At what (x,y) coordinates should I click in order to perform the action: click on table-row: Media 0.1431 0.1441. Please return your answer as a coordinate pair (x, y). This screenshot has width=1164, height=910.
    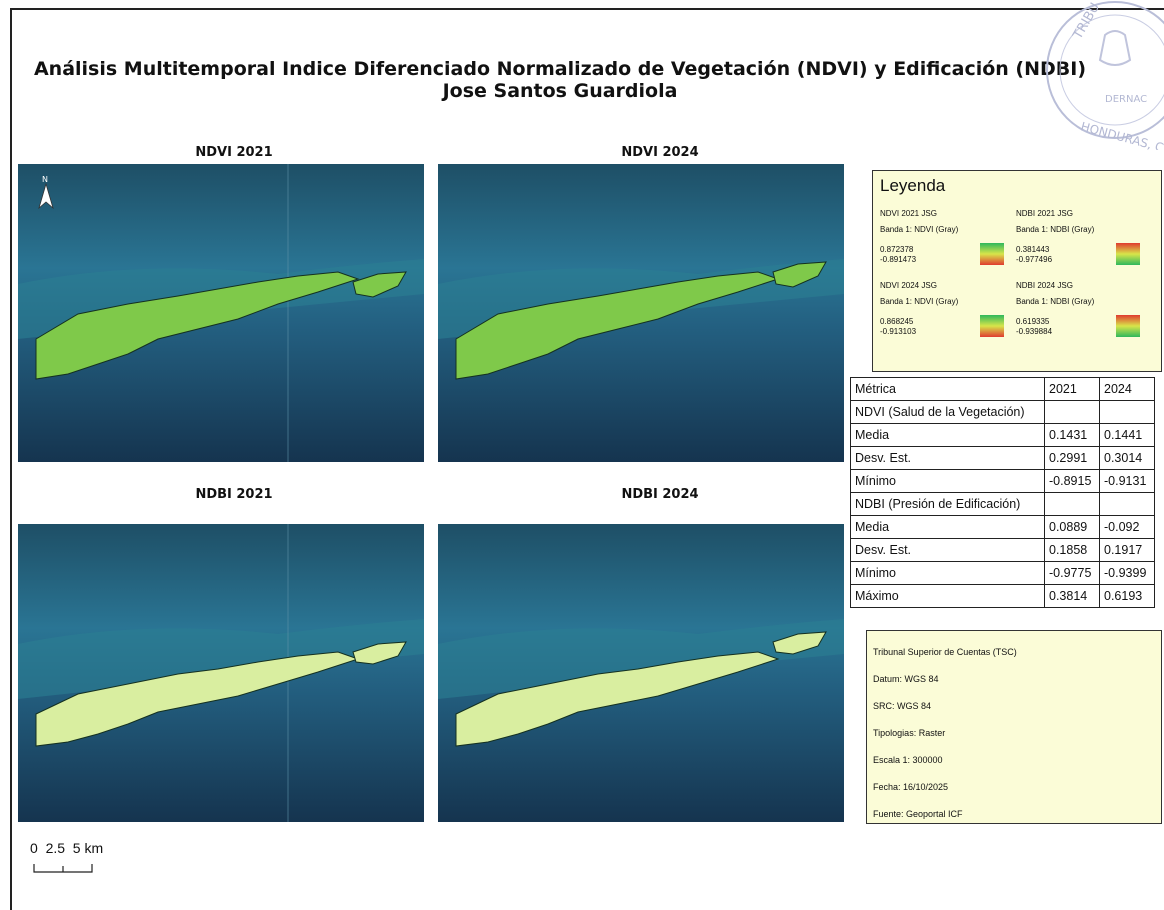
    Looking at the image, I should click on (1002, 435).